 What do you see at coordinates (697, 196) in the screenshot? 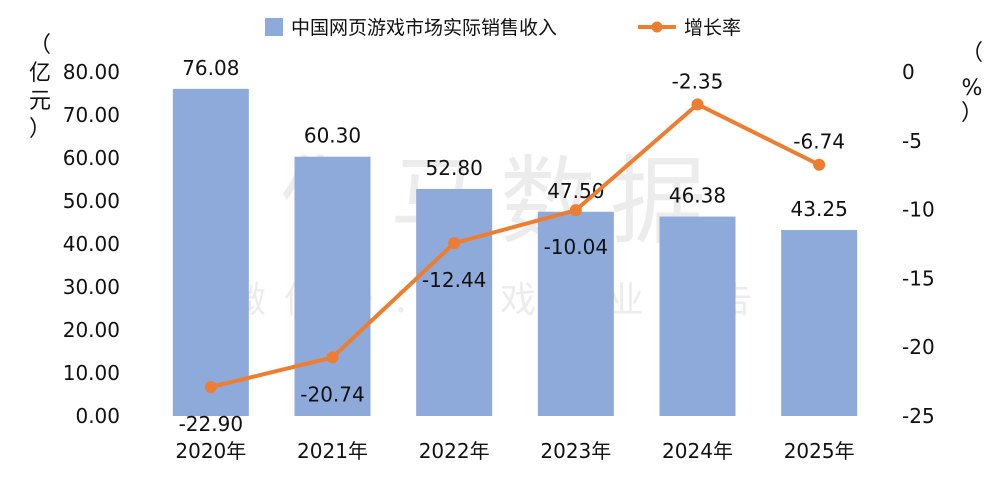
I see `bar-value-label: 46.38` at bounding box center [697, 196].